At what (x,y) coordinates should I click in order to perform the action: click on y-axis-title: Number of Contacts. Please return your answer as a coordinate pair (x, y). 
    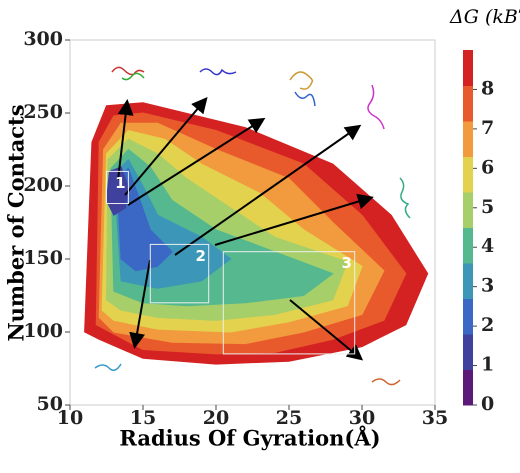
    Looking at the image, I should click on (16, 222).